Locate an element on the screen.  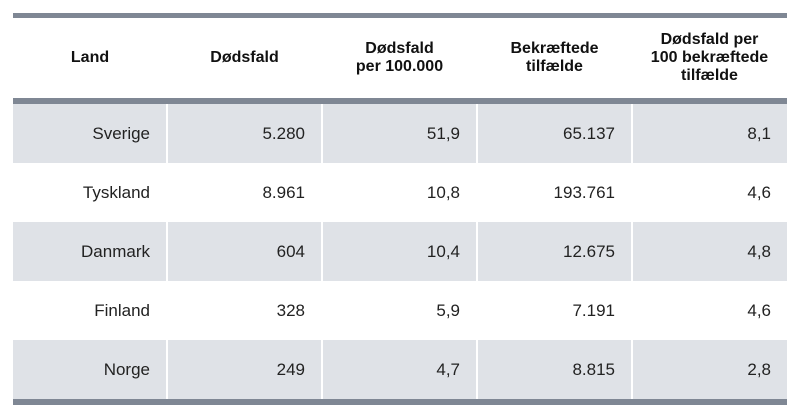
table-row: Danmark 604 10,4 12.675 4,8 is located at coordinates (400, 251).